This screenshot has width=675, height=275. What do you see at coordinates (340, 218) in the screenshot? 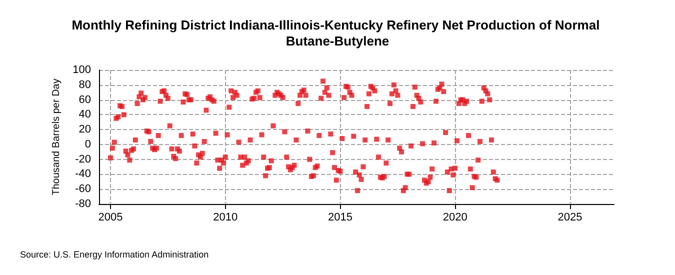
I see `x-tick-label: 2015` at bounding box center [340, 218].